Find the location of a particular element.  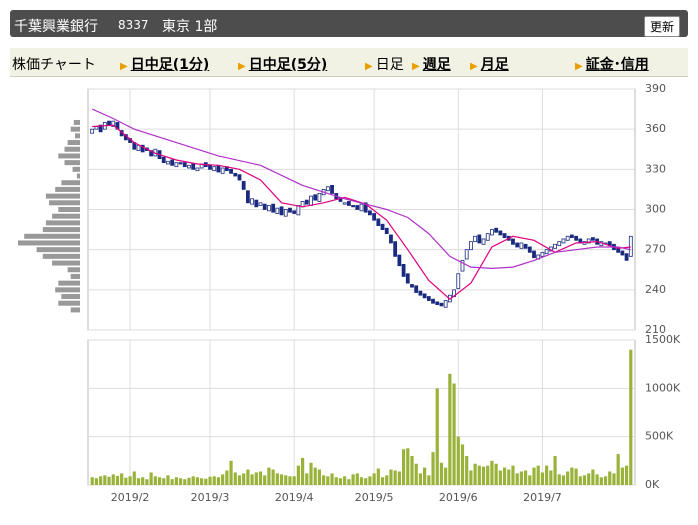

tab: 月足 is located at coordinates (494, 65).